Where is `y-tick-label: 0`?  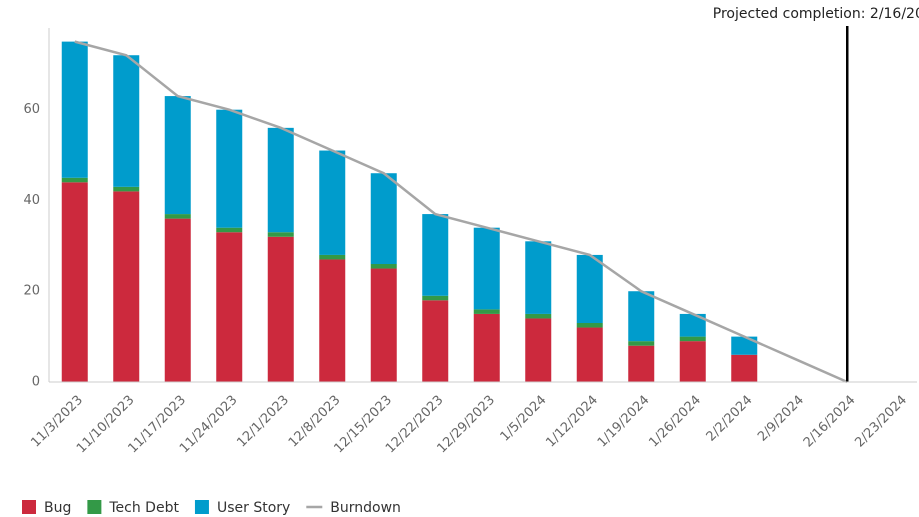 y-tick-label: 0 is located at coordinates (36, 382).